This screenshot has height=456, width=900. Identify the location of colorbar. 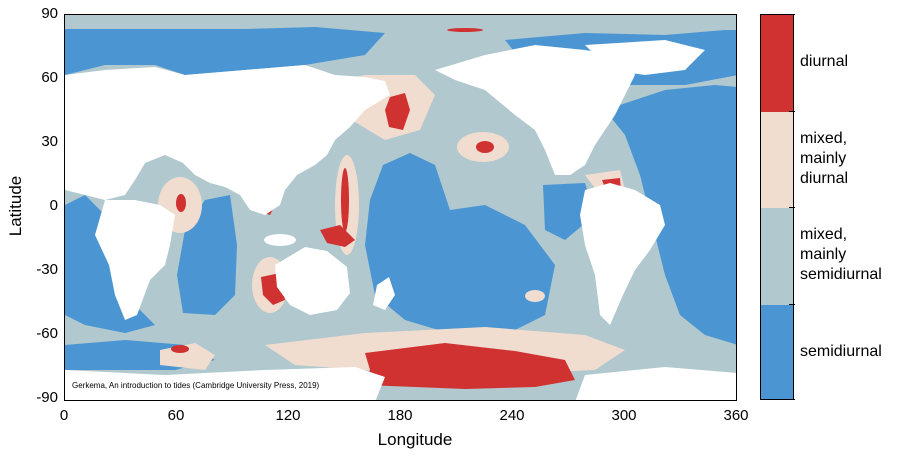
(777, 207).